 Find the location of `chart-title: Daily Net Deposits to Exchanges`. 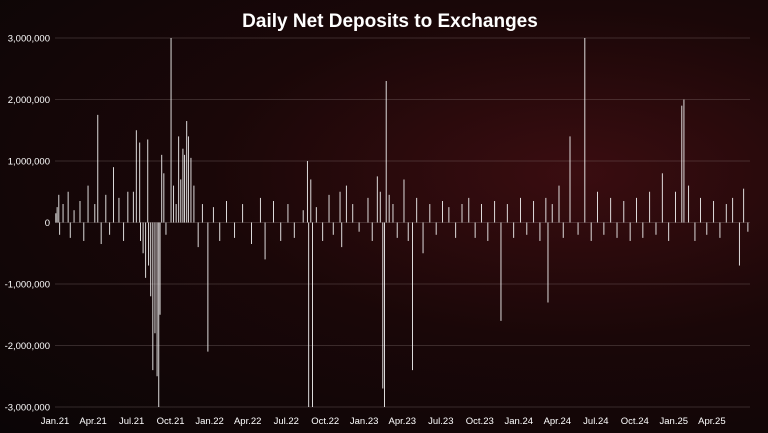

chart-title: Daily Net Deposits to Exchanges is located at coordinates (390, 21).